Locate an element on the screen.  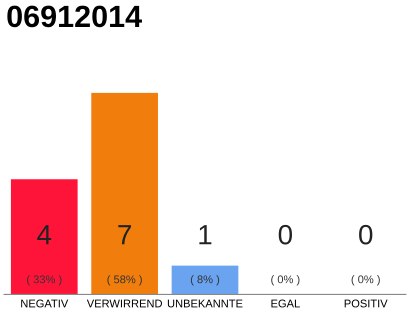
annotation: ( 33% ) is located at coordinates (44, 280).